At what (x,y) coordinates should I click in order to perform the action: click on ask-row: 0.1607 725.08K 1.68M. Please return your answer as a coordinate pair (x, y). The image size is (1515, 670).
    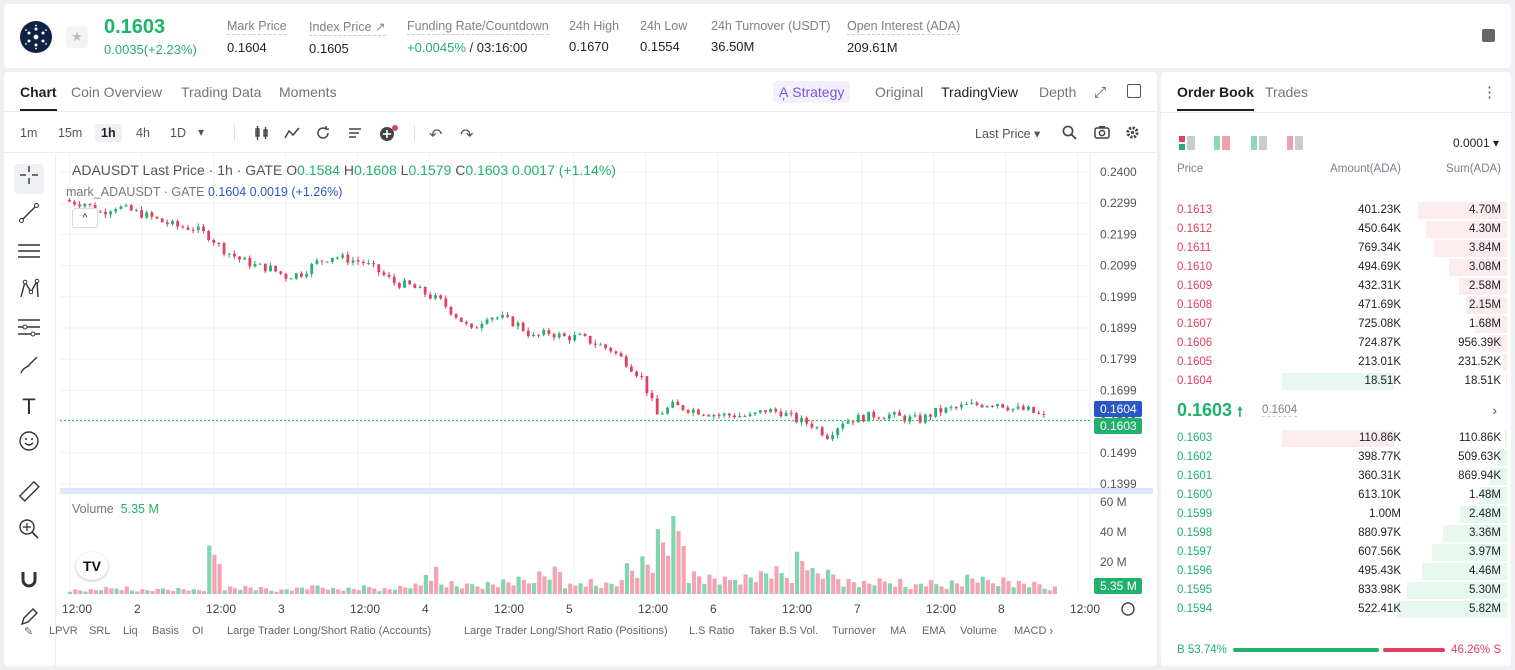
    Looking at the image, I should click on (1336, 324).